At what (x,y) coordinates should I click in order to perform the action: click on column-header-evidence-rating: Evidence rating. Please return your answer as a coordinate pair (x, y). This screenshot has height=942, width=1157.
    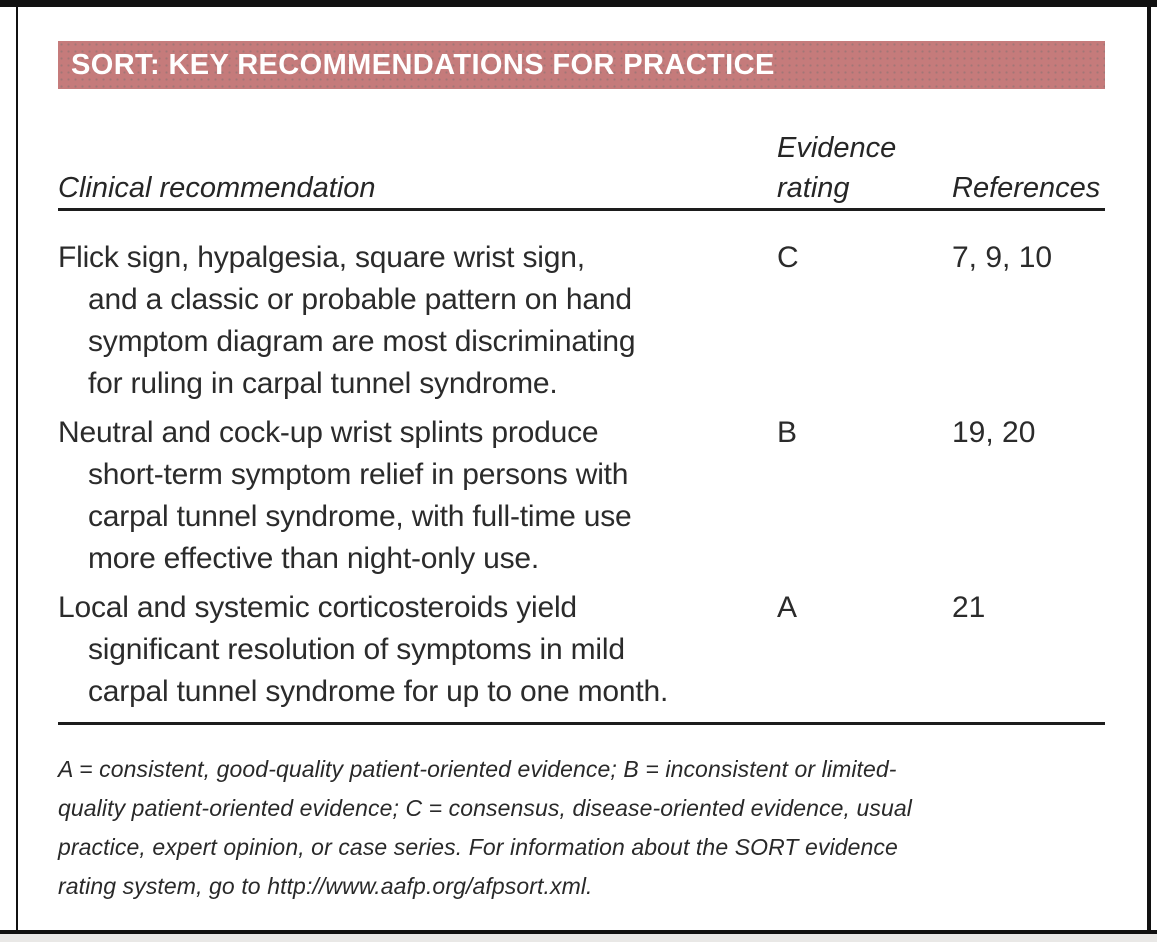
    Looking at the image, I should click on (837, 168).